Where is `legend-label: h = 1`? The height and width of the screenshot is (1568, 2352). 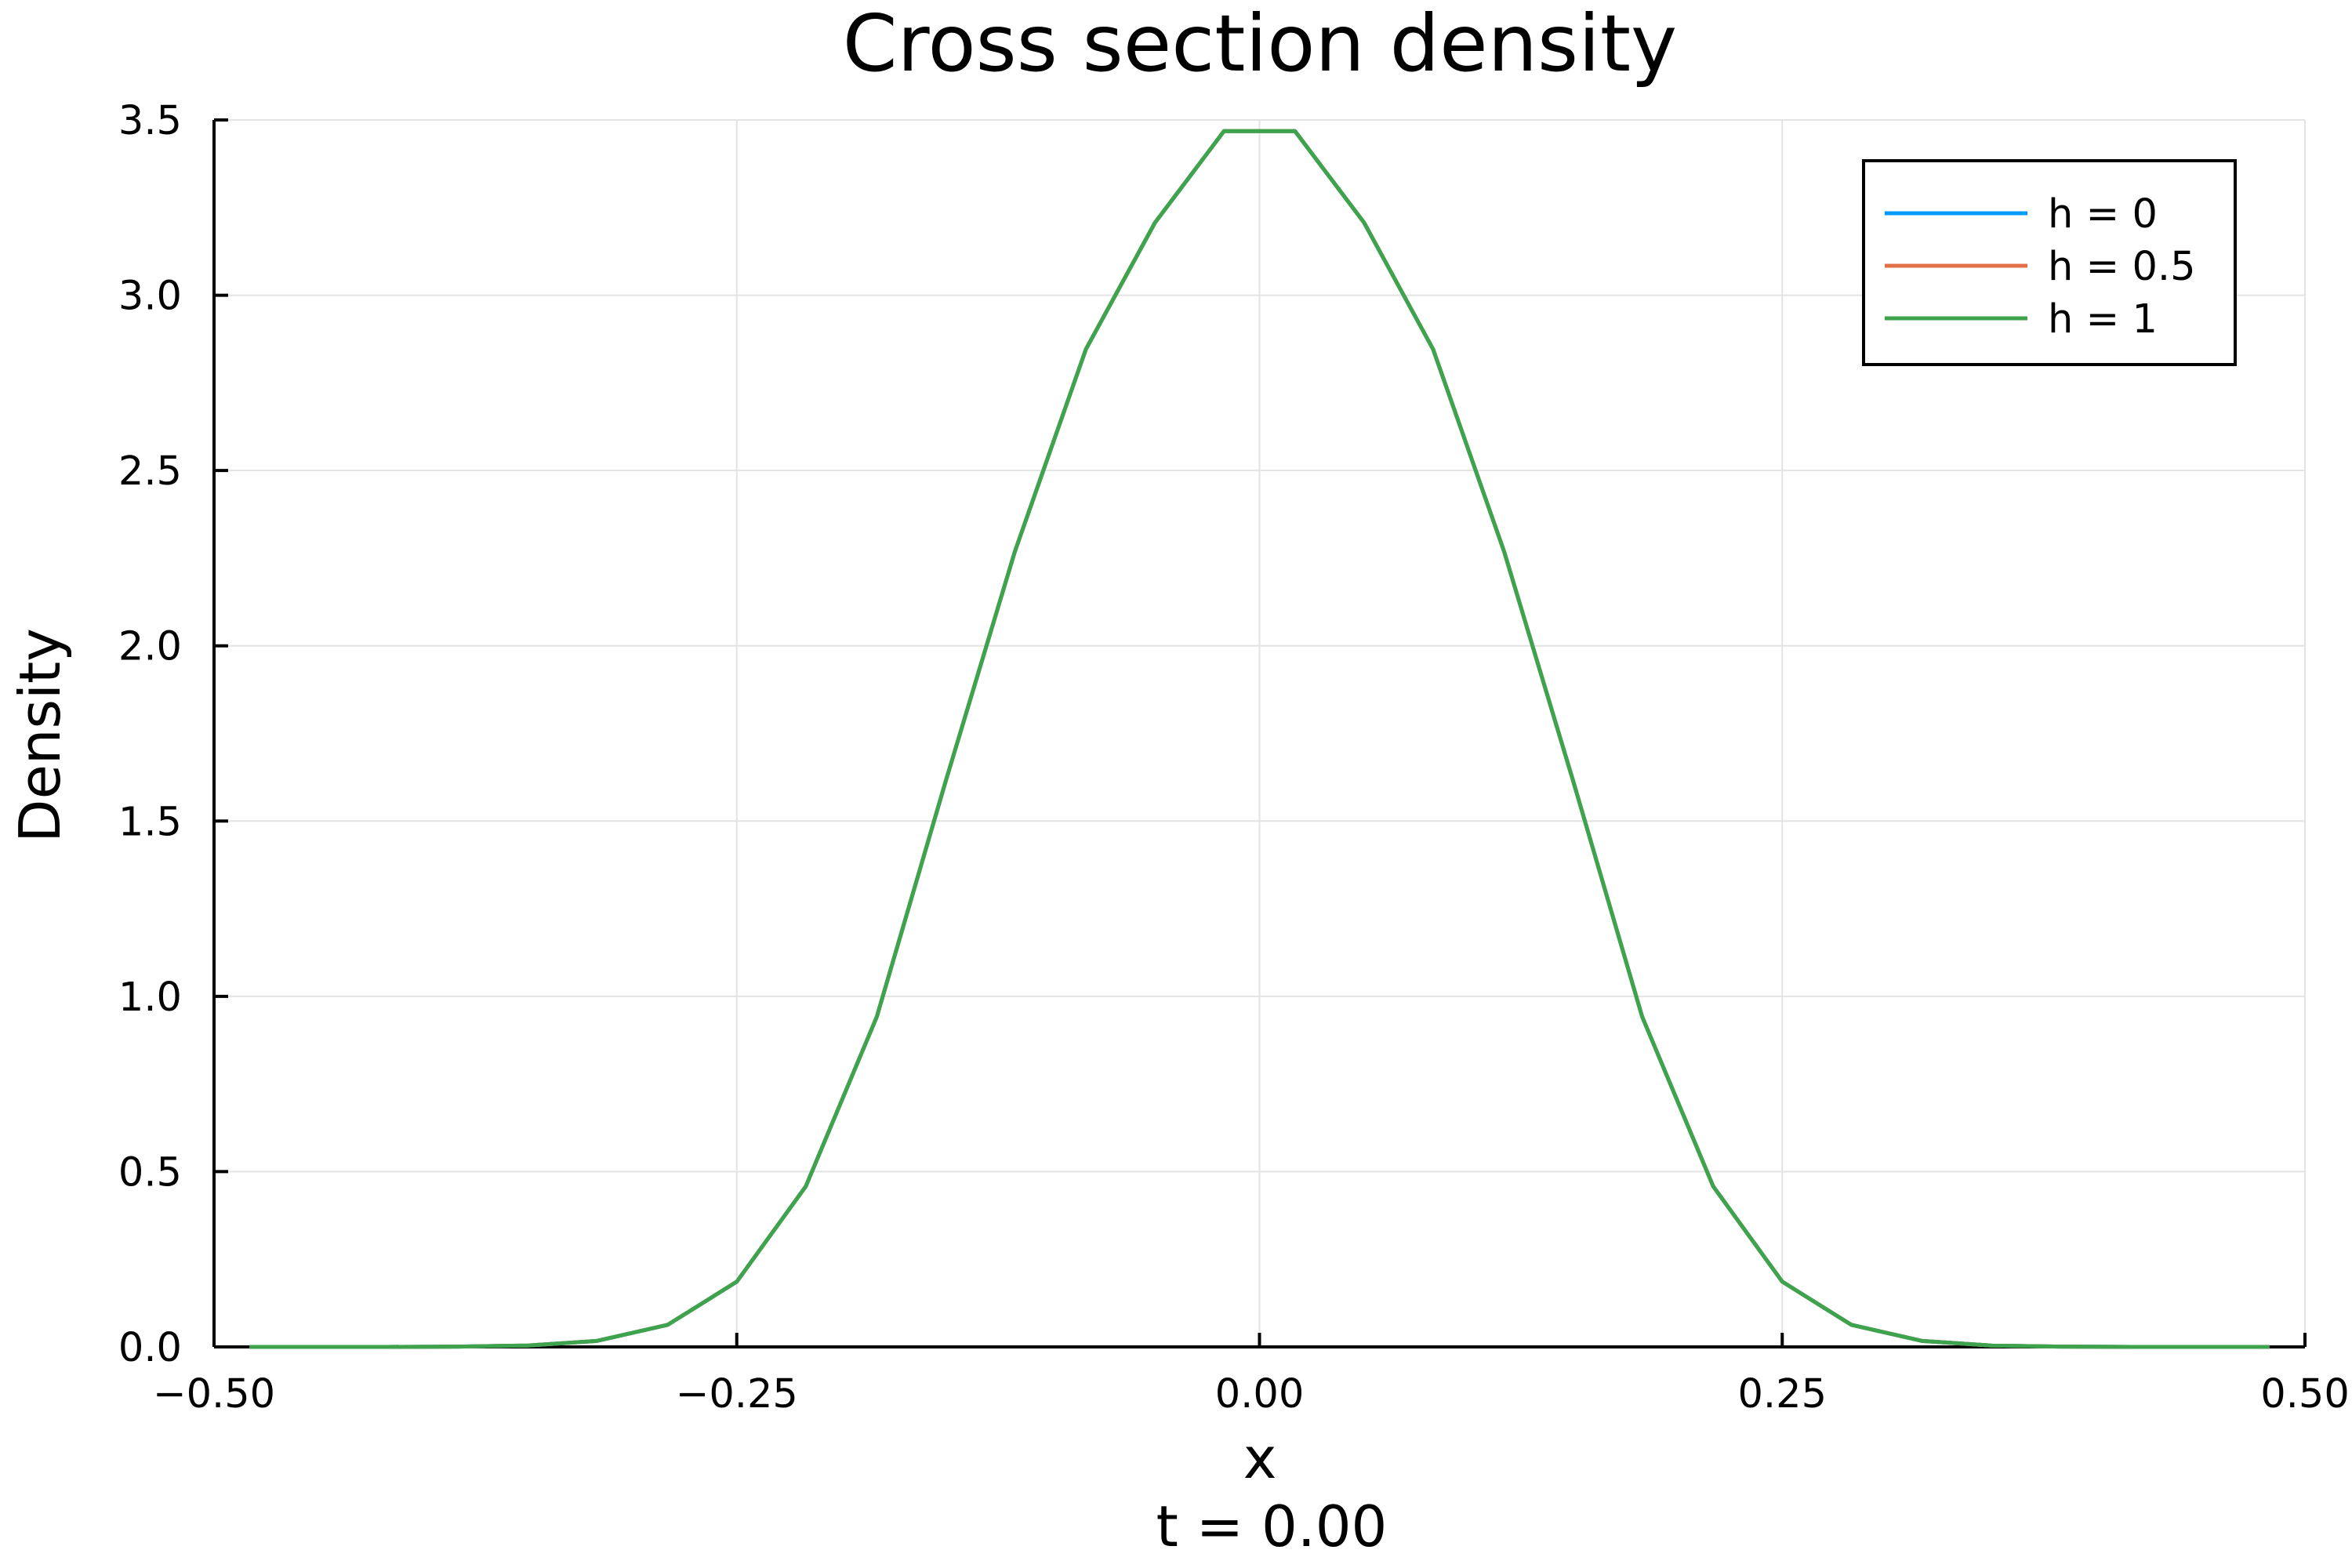 legend-label: h = 1 is located at coordinates (2103, 319).